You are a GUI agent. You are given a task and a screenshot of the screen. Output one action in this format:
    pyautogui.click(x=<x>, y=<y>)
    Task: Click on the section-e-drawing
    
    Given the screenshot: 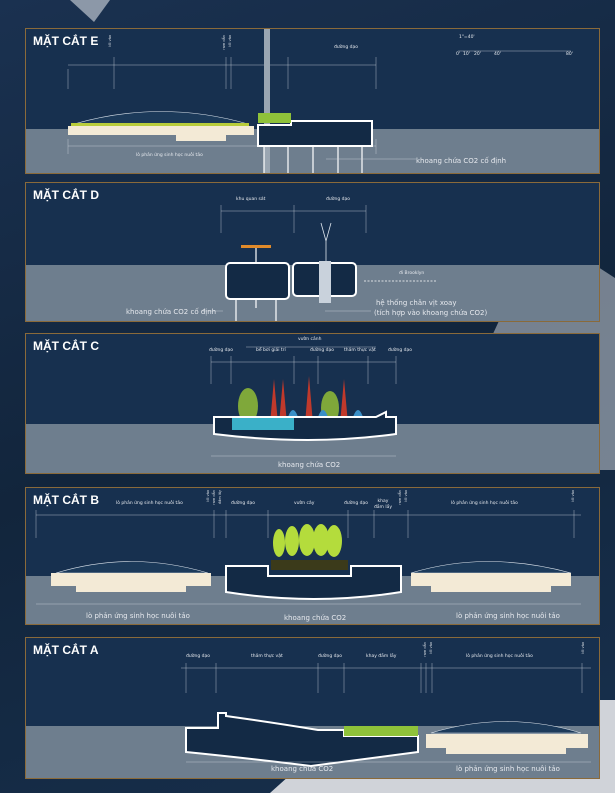 What is the action you would take?
    pyautogui.click(x=319, y=101)
    